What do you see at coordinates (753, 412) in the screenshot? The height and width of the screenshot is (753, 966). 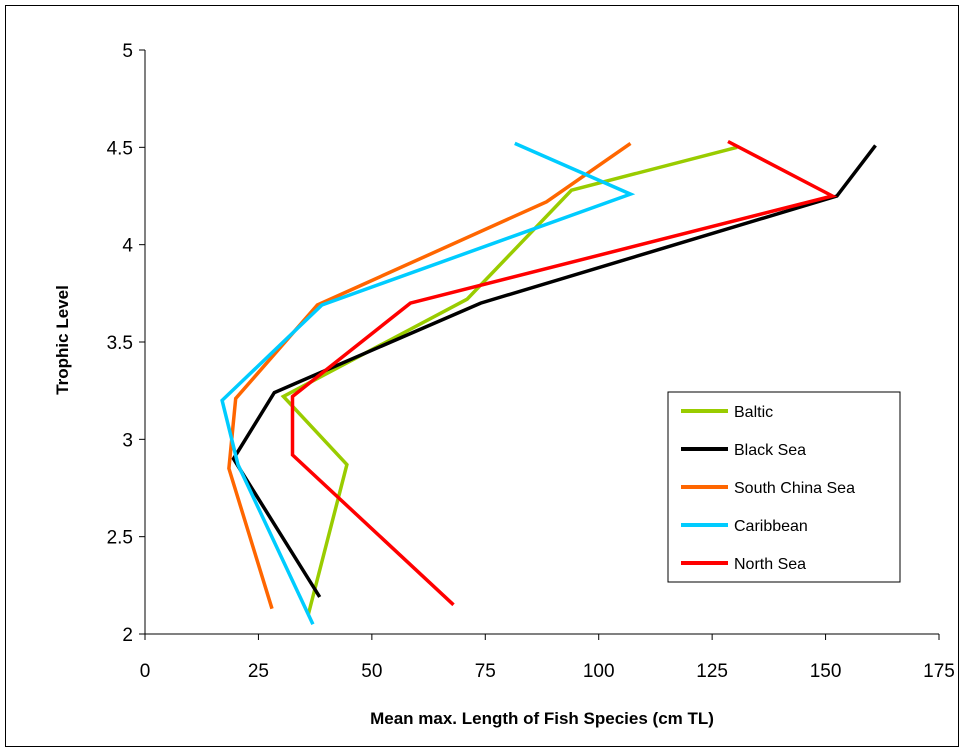 I see `legend-label: Baltic` at bounding box center [753, 412].